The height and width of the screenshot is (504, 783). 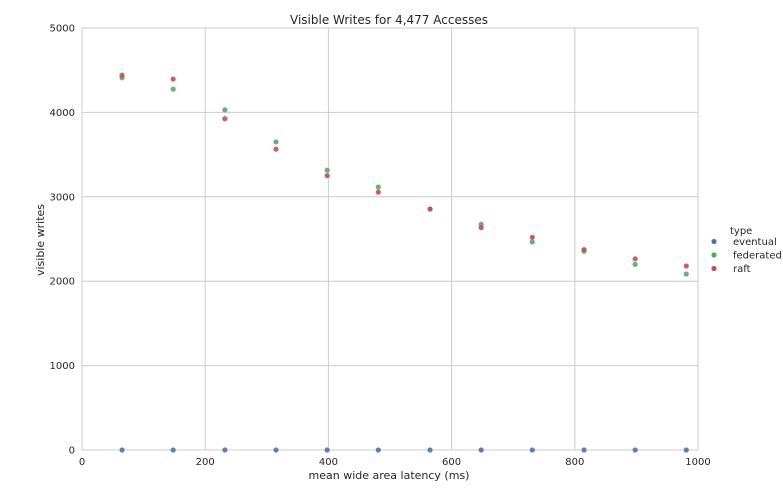 I want to click on series-eventual, so click(x=404, y=450).